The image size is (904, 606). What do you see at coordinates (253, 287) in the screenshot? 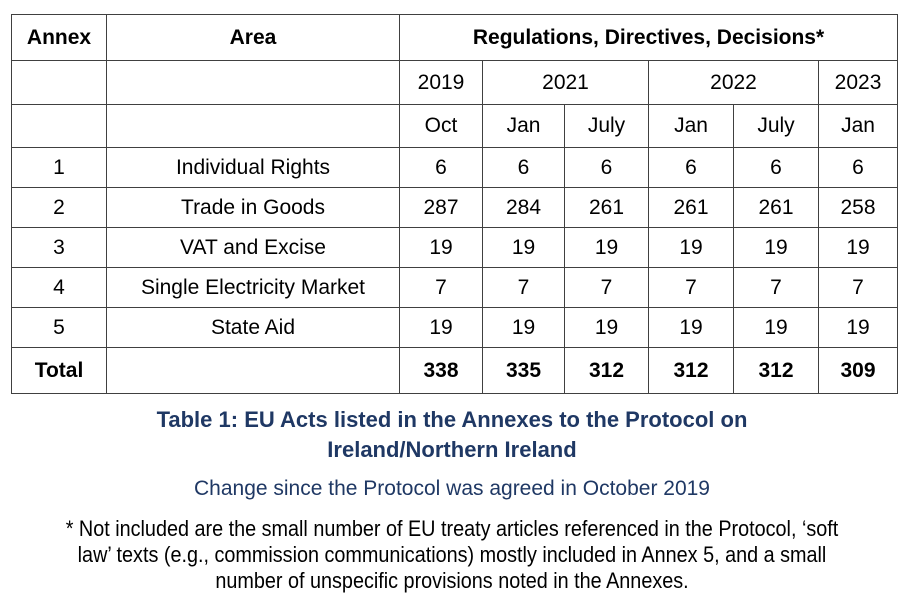
I see `area-name: Single Electricity Market` at bounding box center [253, 287].